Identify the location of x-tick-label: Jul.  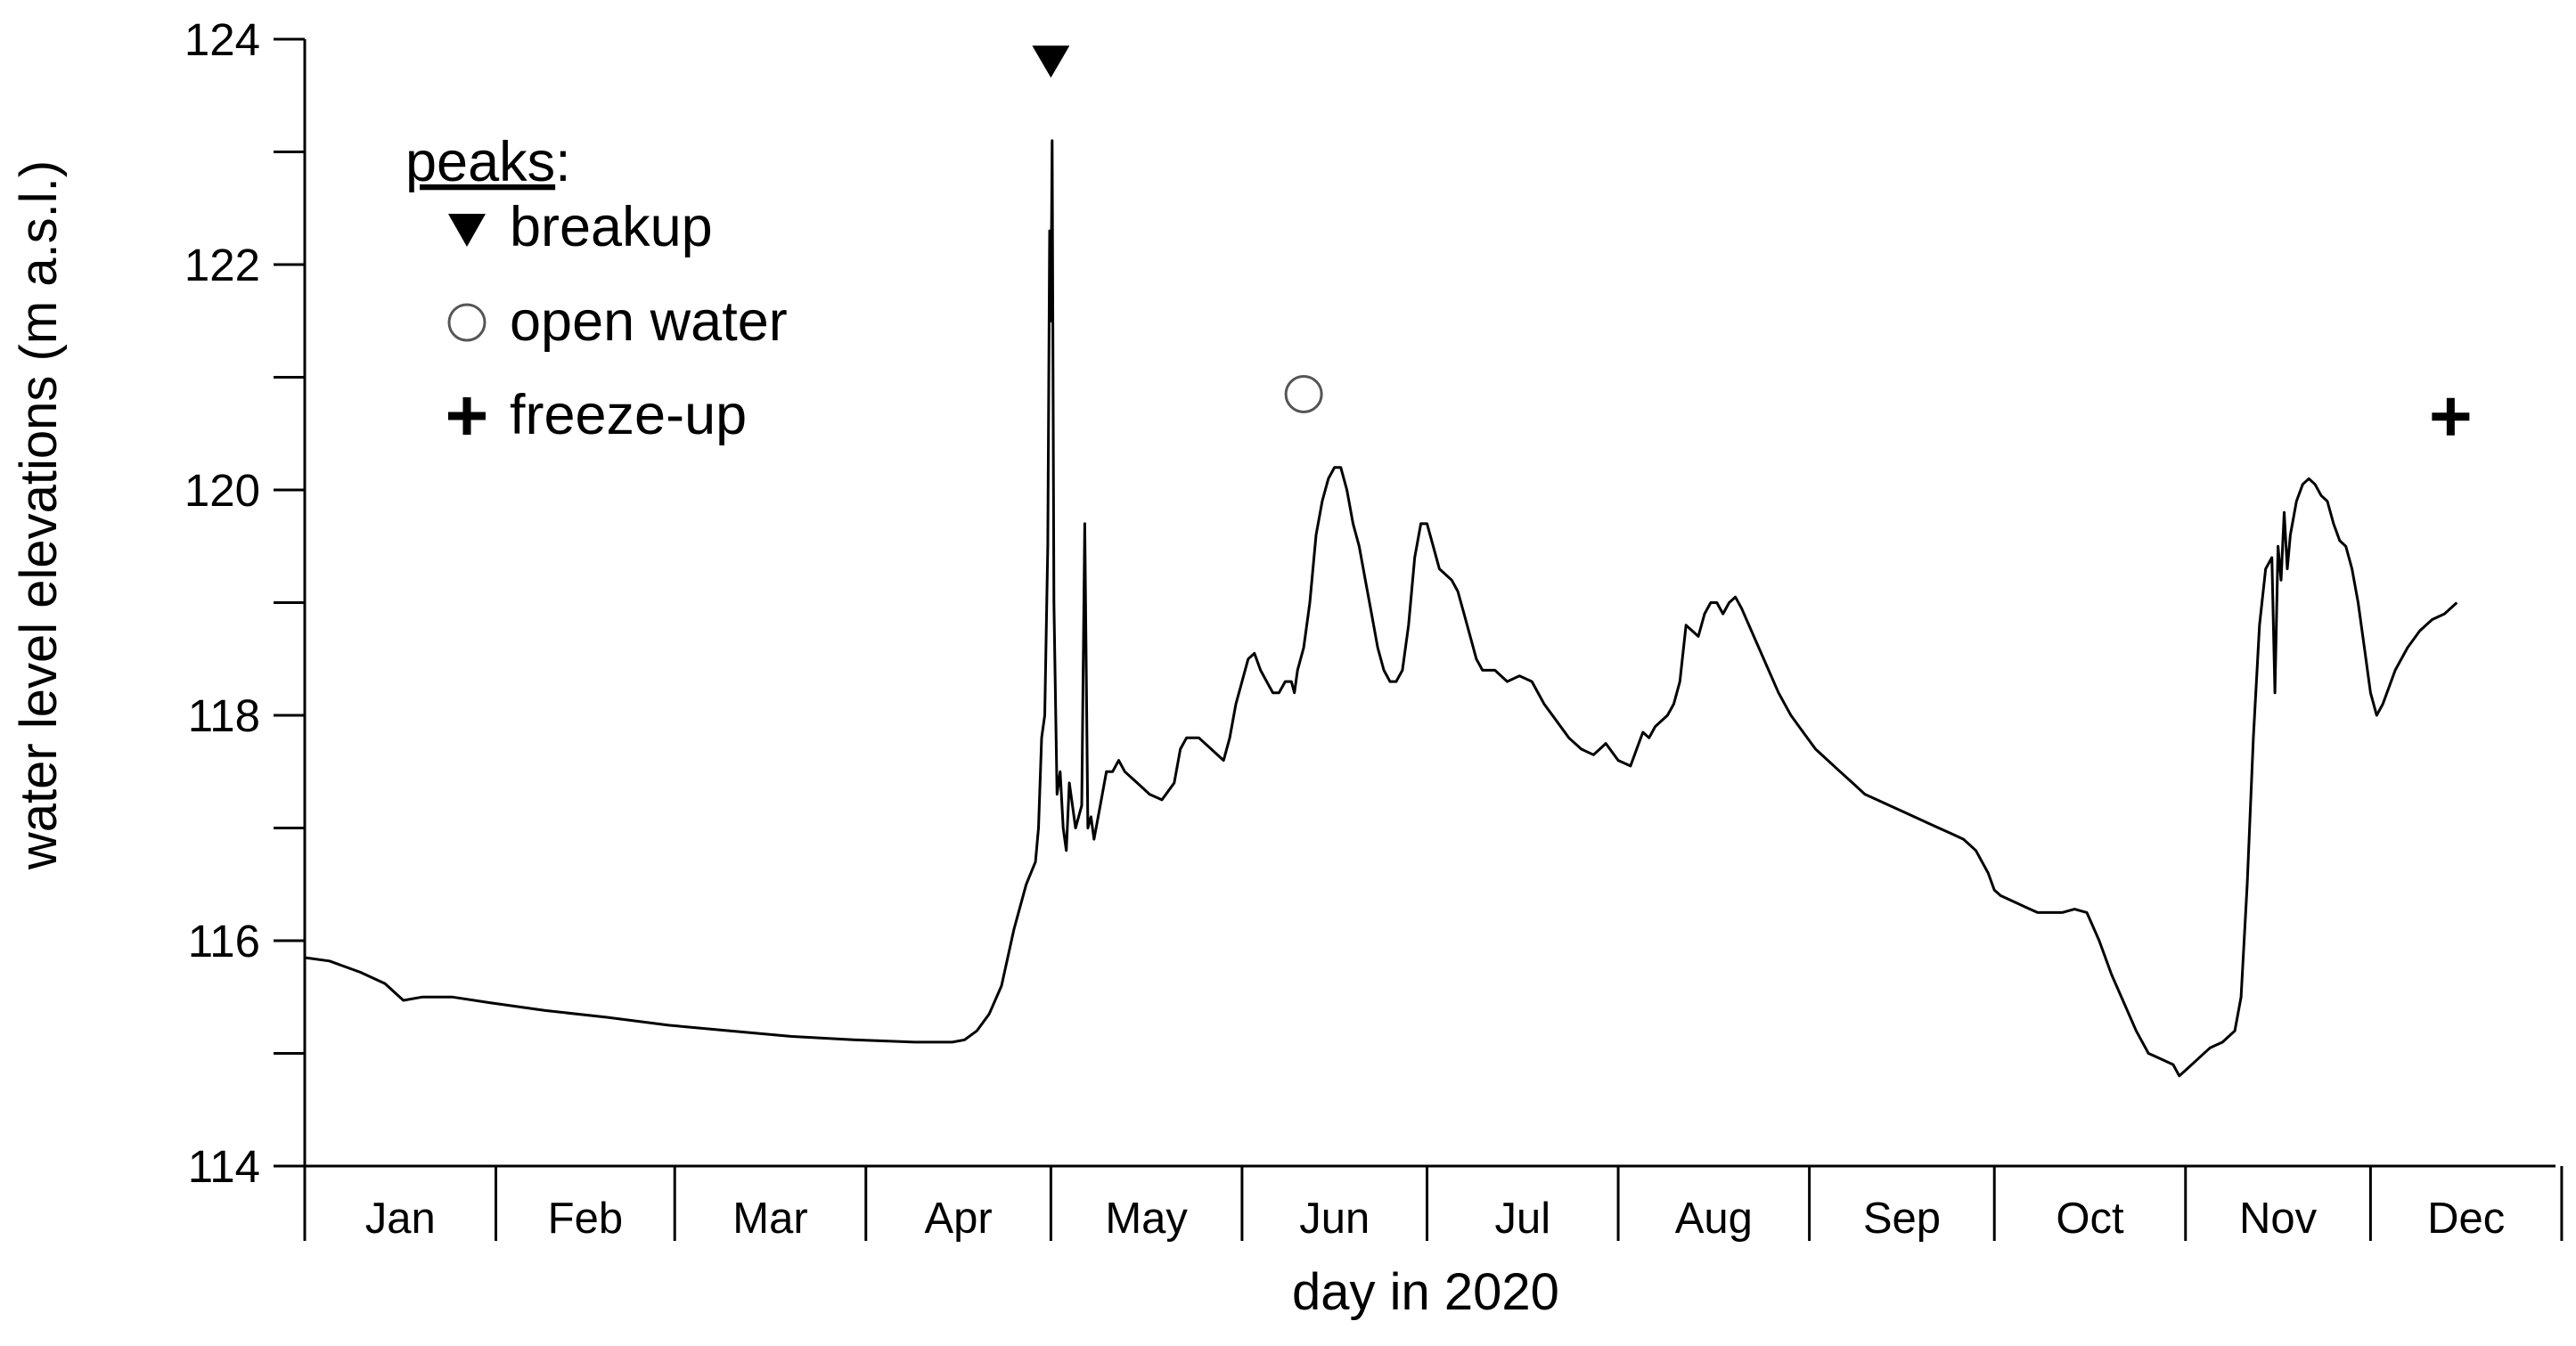
(1522, 1219).